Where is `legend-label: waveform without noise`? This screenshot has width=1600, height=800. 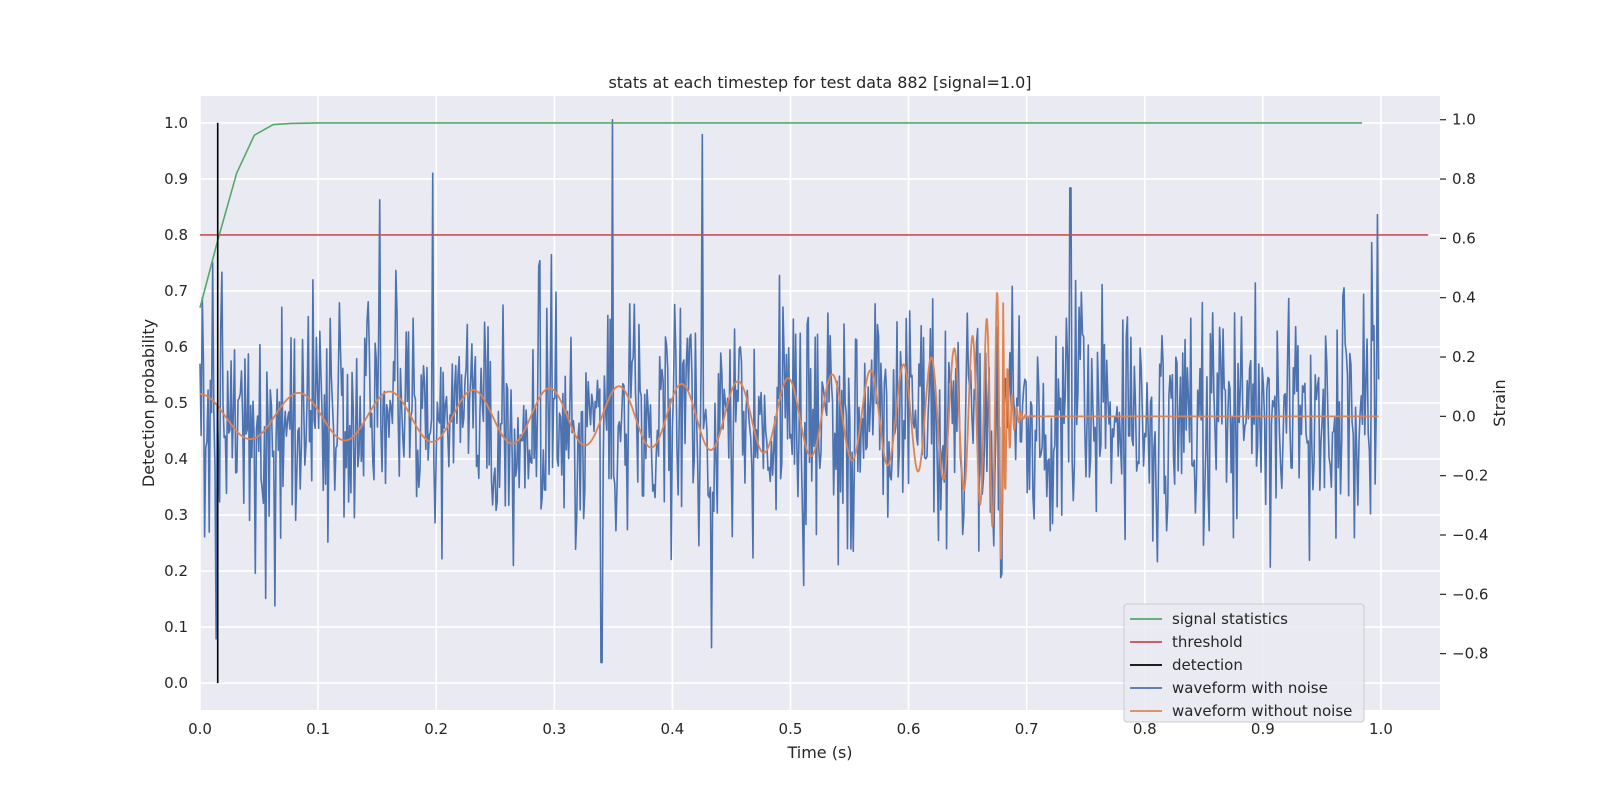
legend-label: waveform without noise is located at coordinates (1262, 711).